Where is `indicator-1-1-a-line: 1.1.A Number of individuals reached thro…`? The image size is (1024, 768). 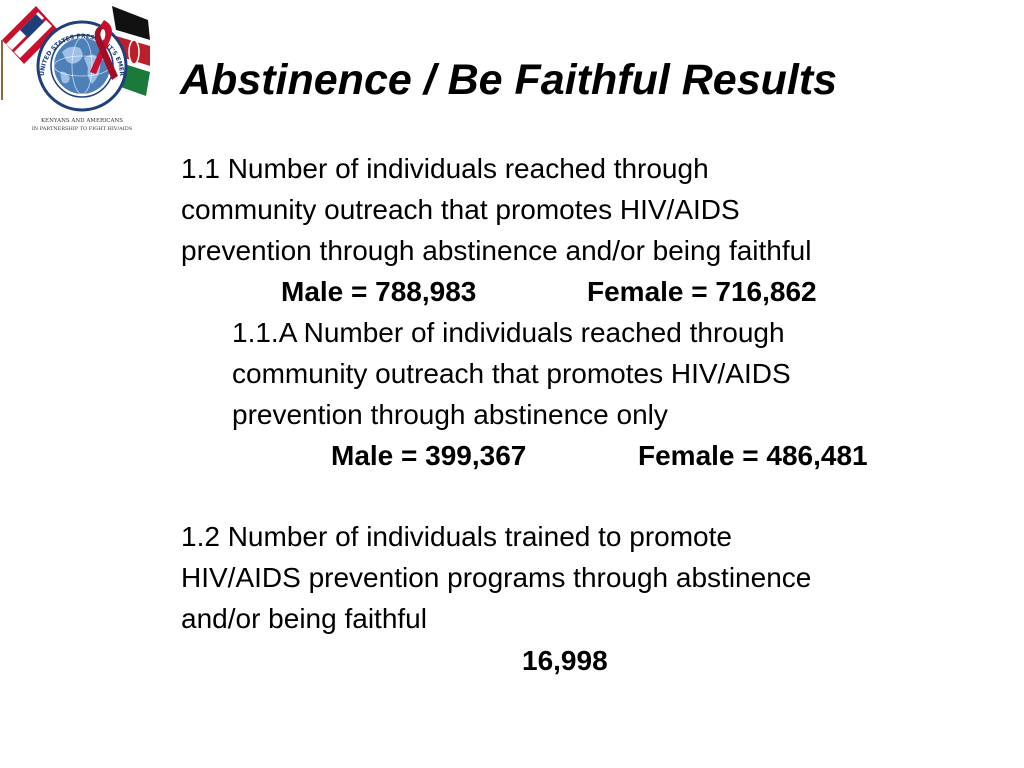 indicator-1-1-a-line: 1.1.A Number of individuals reached thro… is located at coordinates (508, 332).